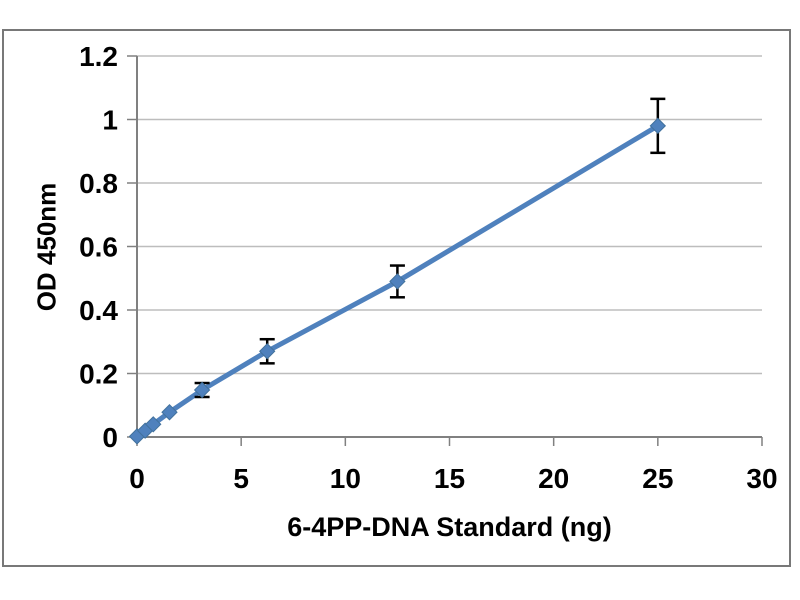 This screenshot has height=600, width=800. Describe the element at coordinates (98, 310) in the screenshot. I see `y-tick-label: 0.4` at that location.